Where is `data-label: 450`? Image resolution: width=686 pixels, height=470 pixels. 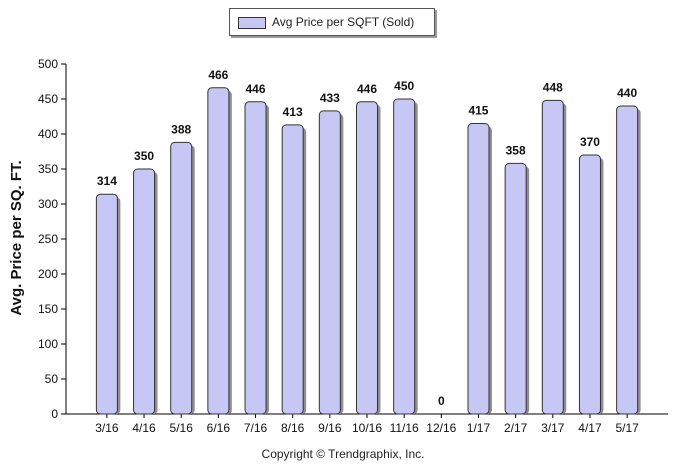
data-label: 450 is located at coordinates (404, 86).